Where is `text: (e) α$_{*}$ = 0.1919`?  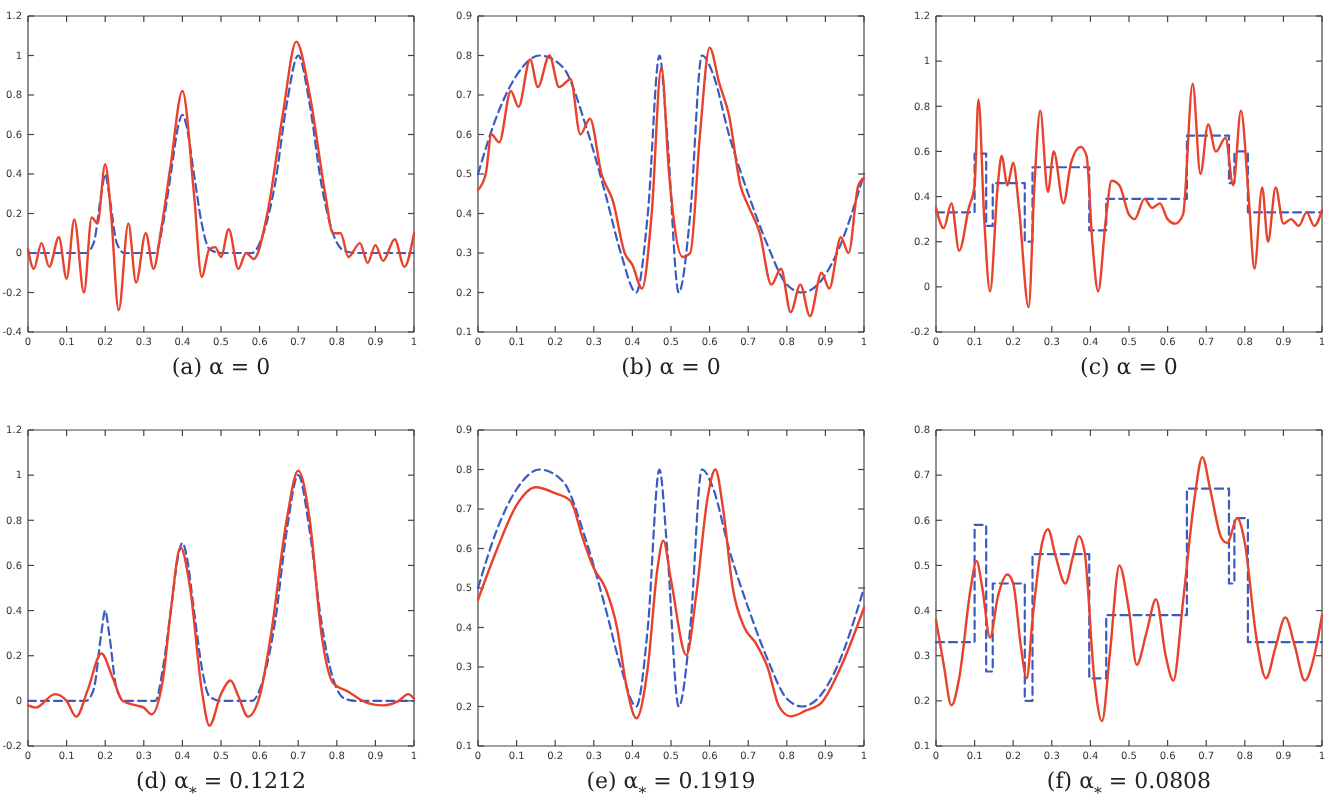 text: (e) α$_{*}$ = 0.1919 is located at coordinates (671, 784).